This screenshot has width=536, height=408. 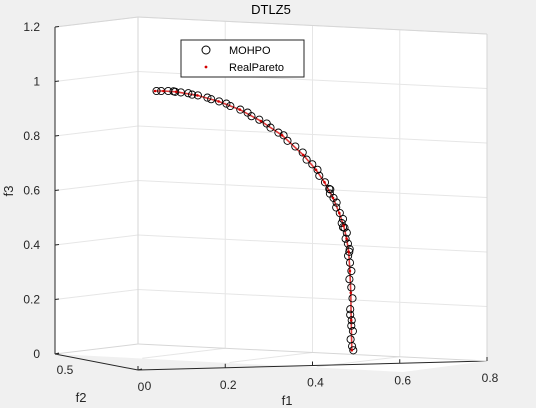 I want to click on f3-tick-label: 0.6, so click(x=31, y=191).